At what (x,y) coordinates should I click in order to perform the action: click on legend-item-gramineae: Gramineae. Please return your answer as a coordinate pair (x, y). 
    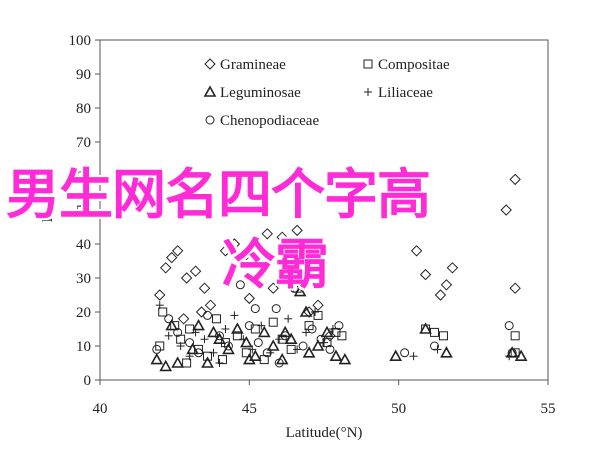
    Looking at the image, I should click on (245, 65).